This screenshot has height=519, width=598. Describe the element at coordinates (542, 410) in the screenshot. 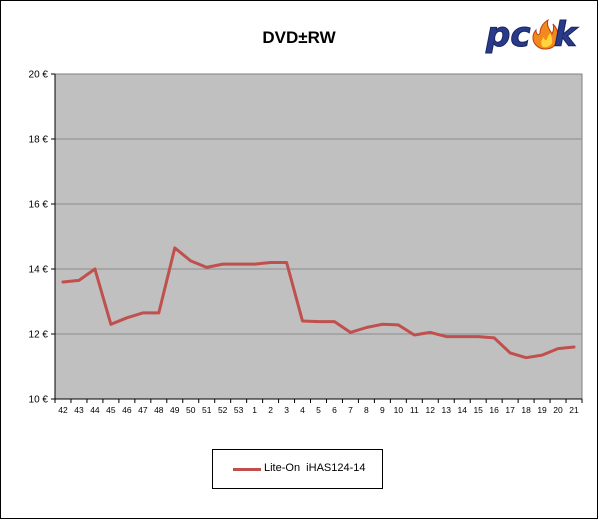

I see `x-tick-label: 19` at that location.